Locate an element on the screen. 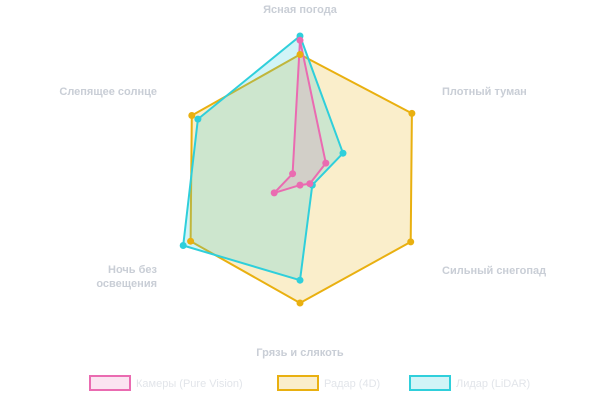  legend-item-2: Лидар (LiDAR) is located at coordinates (469, 383).